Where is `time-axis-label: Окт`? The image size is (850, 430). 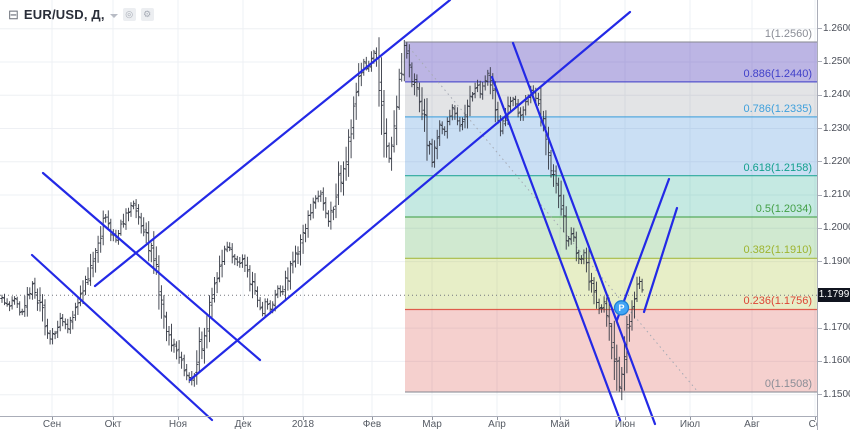
time-axis-label: Окт is located at coordinates (113, 424).